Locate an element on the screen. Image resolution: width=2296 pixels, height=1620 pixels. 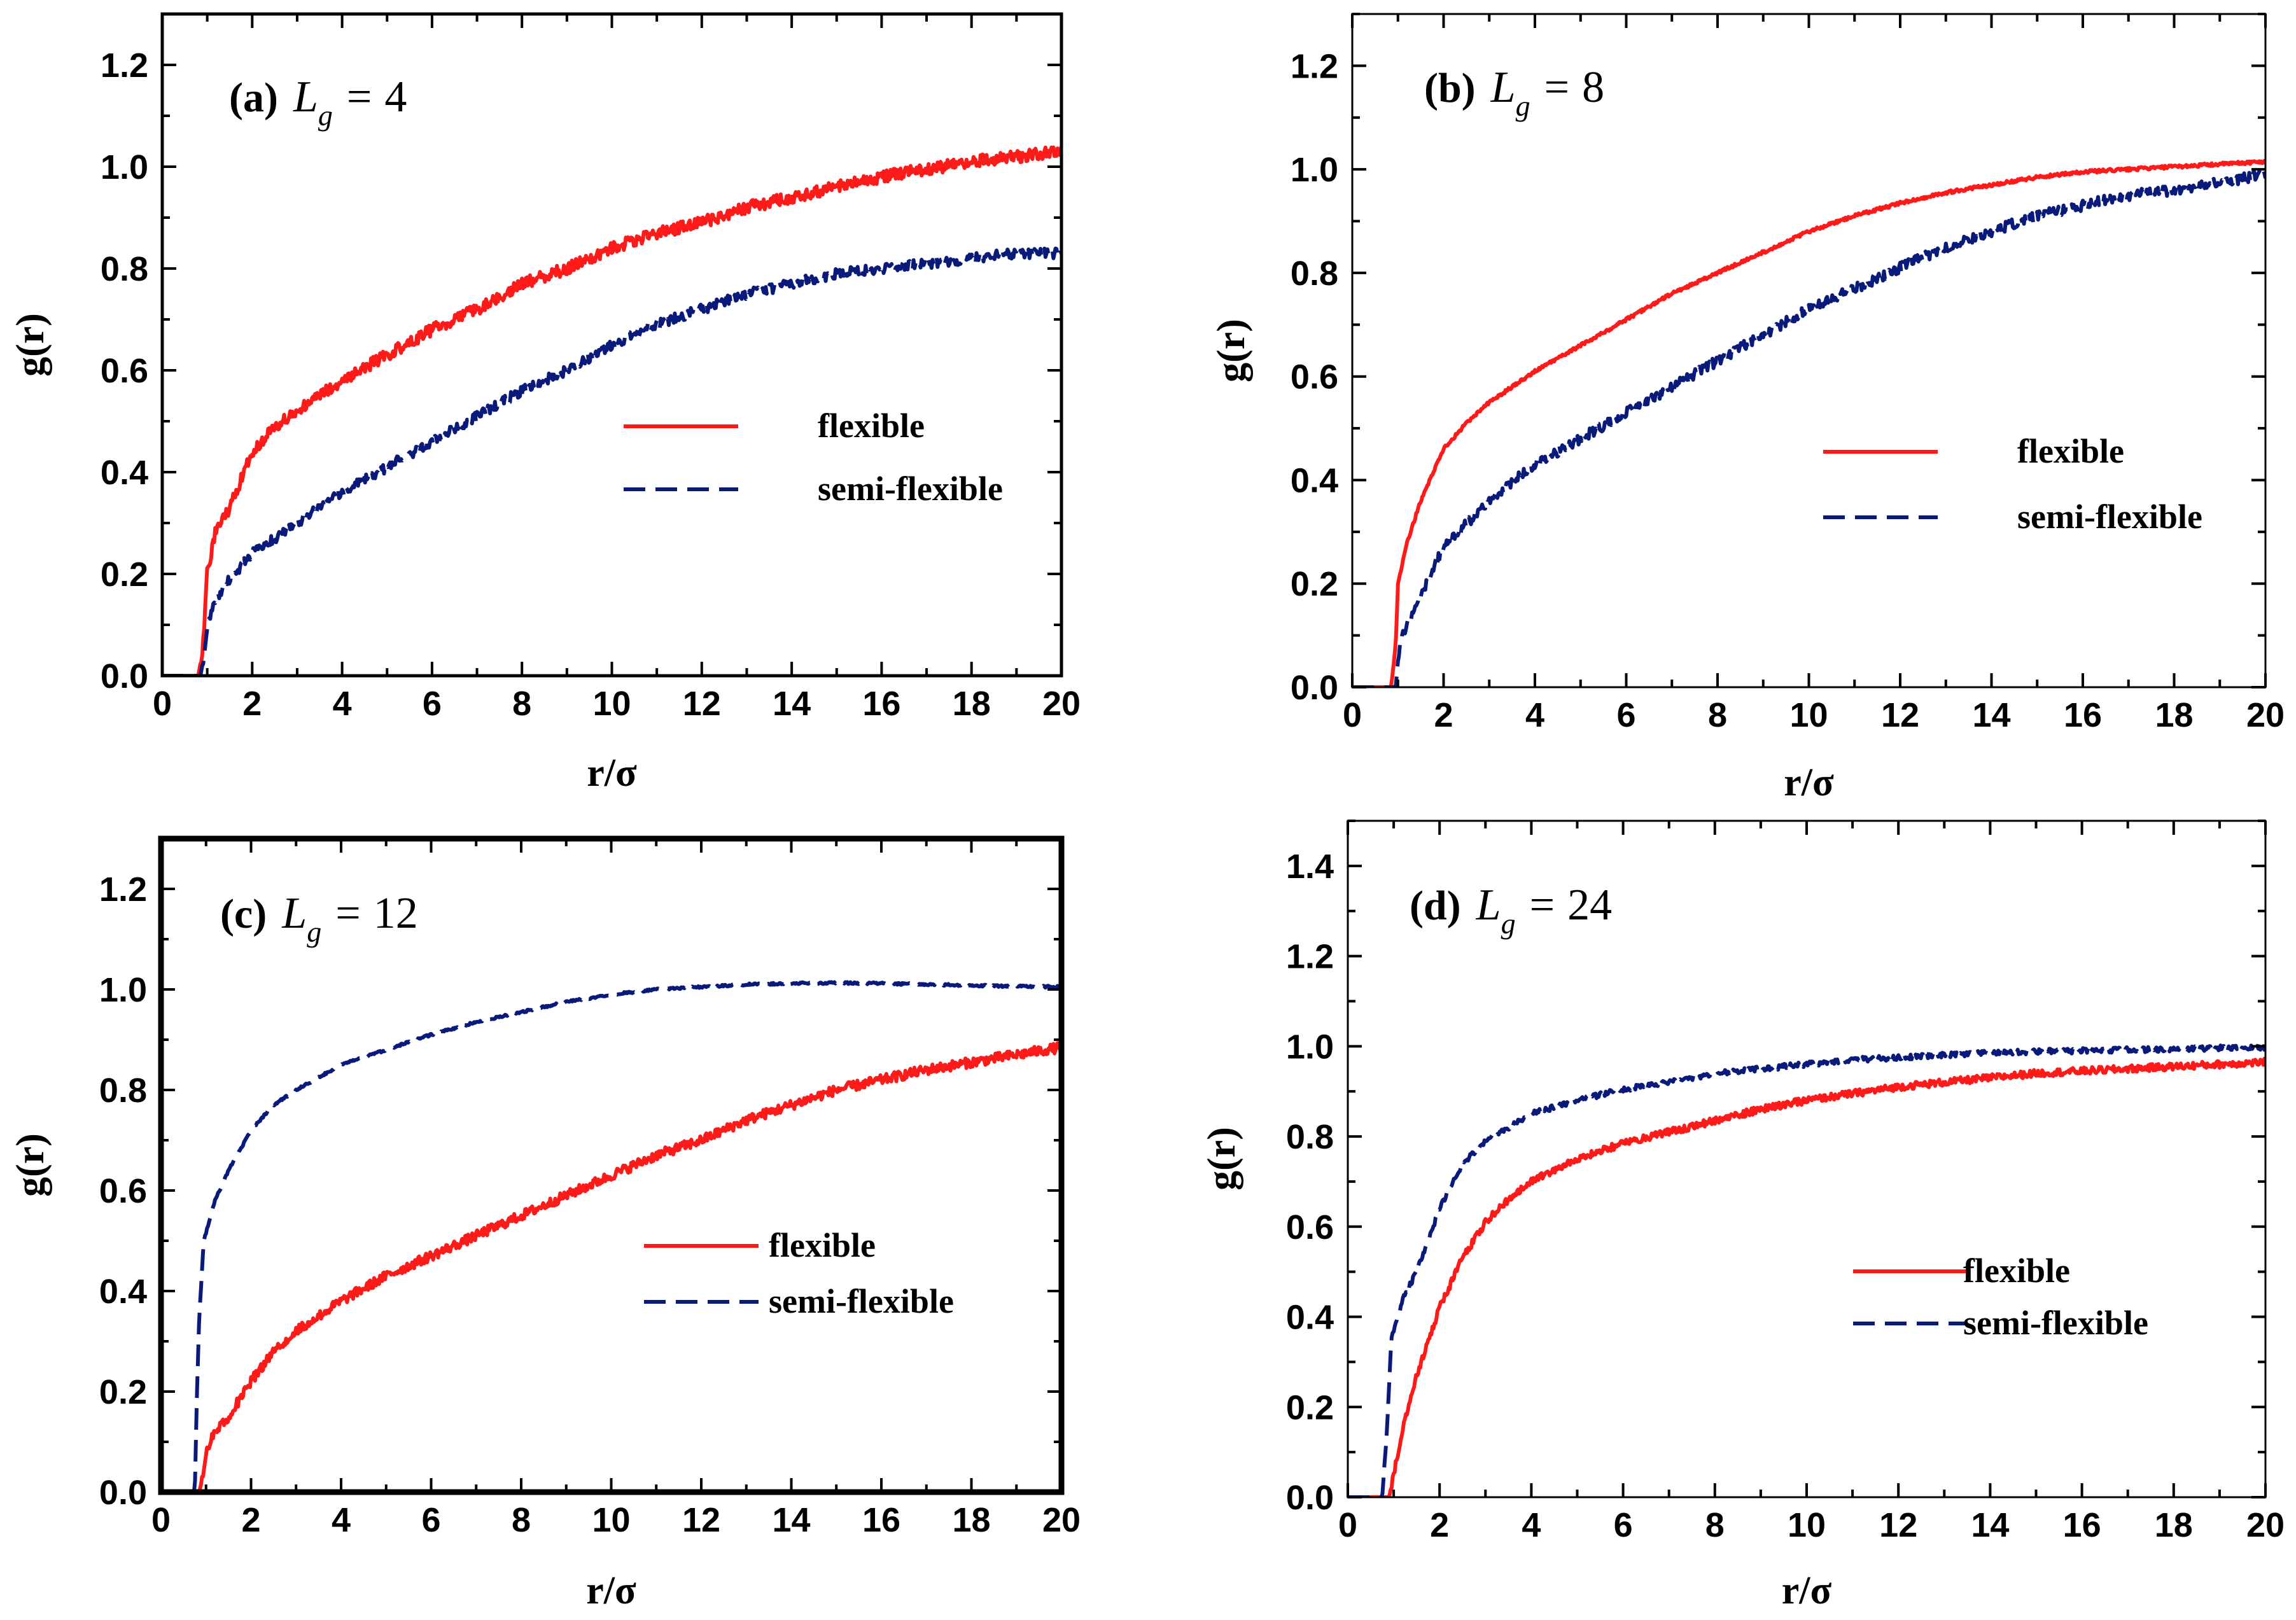
panel-tag: (d) is located at coordinates (1435, 906).